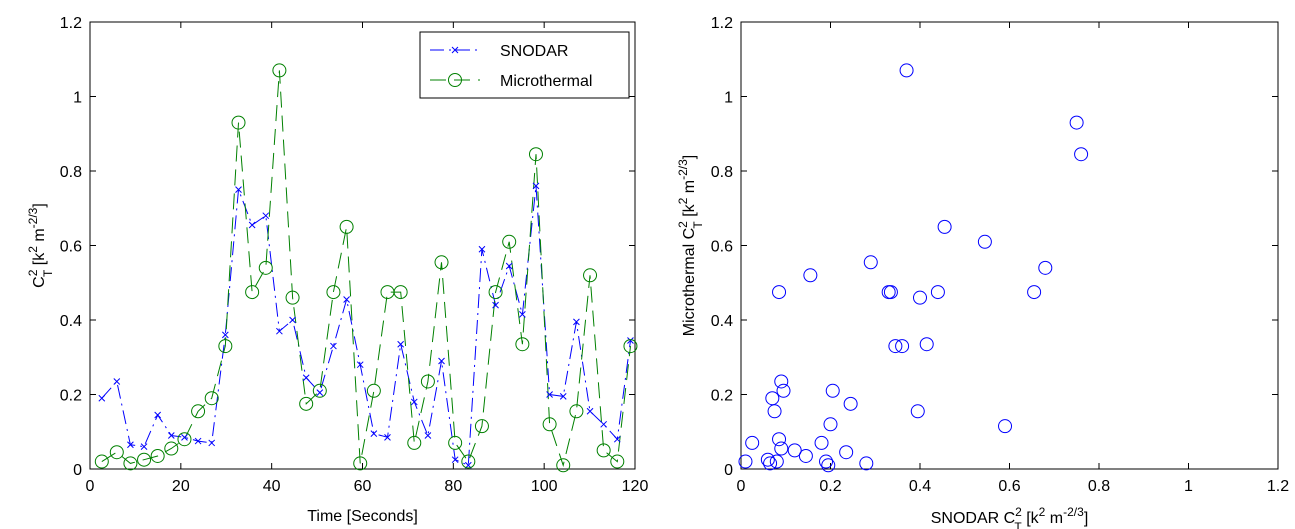 The width and height of the screenshot is (1295, 529). Describe the element at coordinates (453, 486) in the screenshot. I see `left-x-tick-label: 80` at that location.